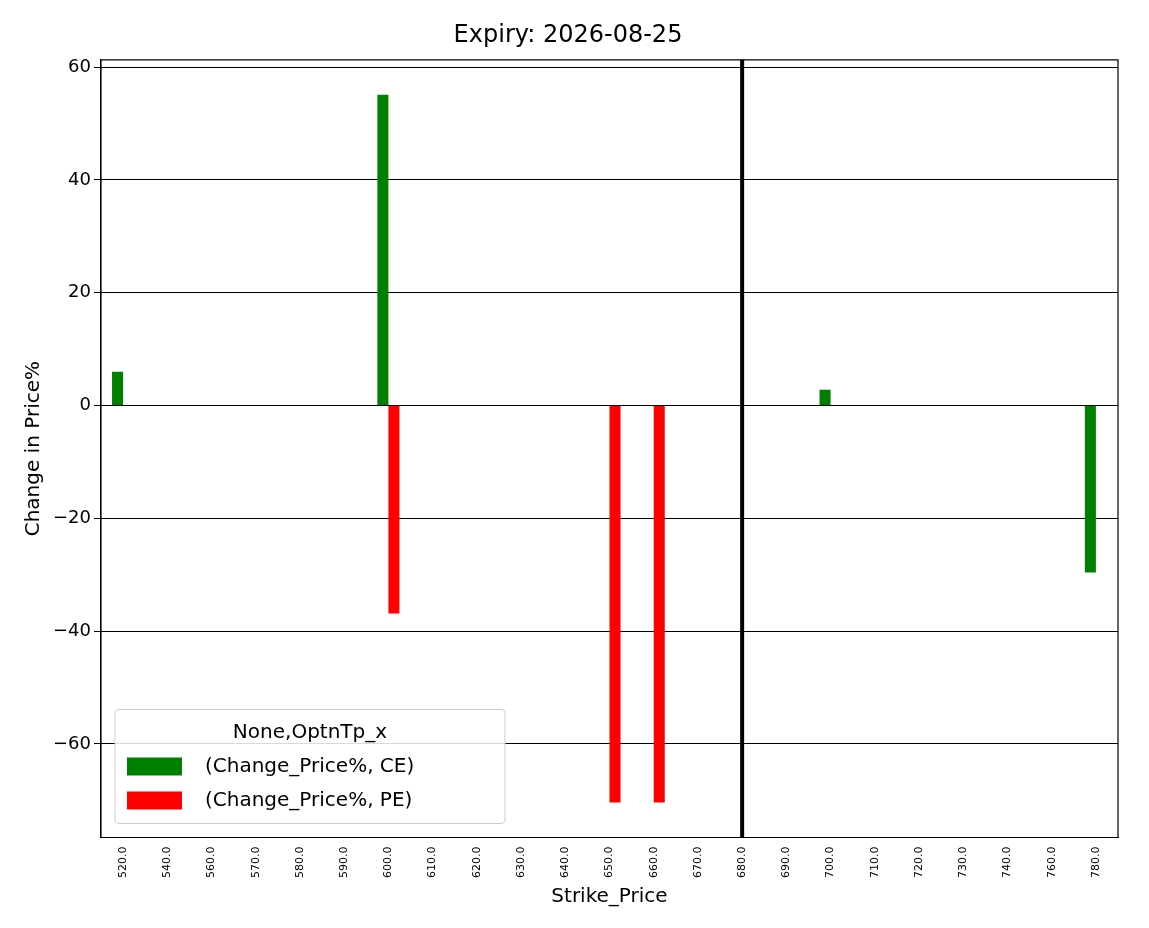 This screenshot has height=928, width=1149. What do you see at coordinates (653, 862) in the screenshot?
I see `x-tick-label: 660.0` at bounding box center [653, 862].